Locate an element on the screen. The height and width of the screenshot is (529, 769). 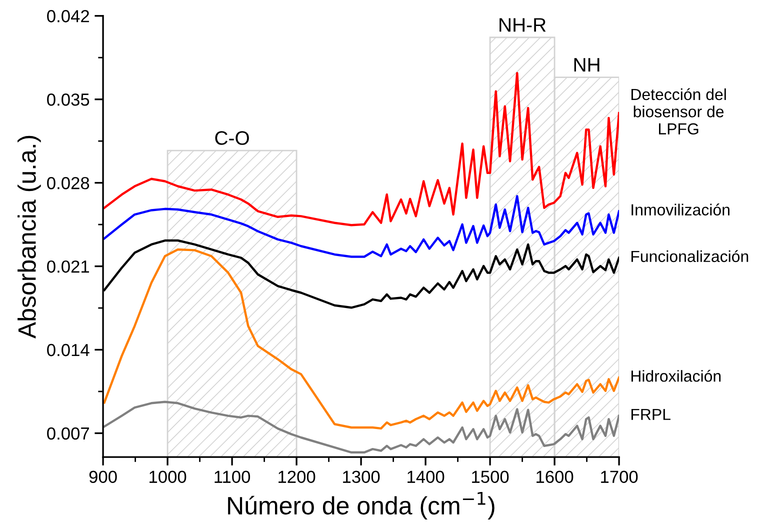
series-label: Inmovilización is located at coordinates (681, 210).